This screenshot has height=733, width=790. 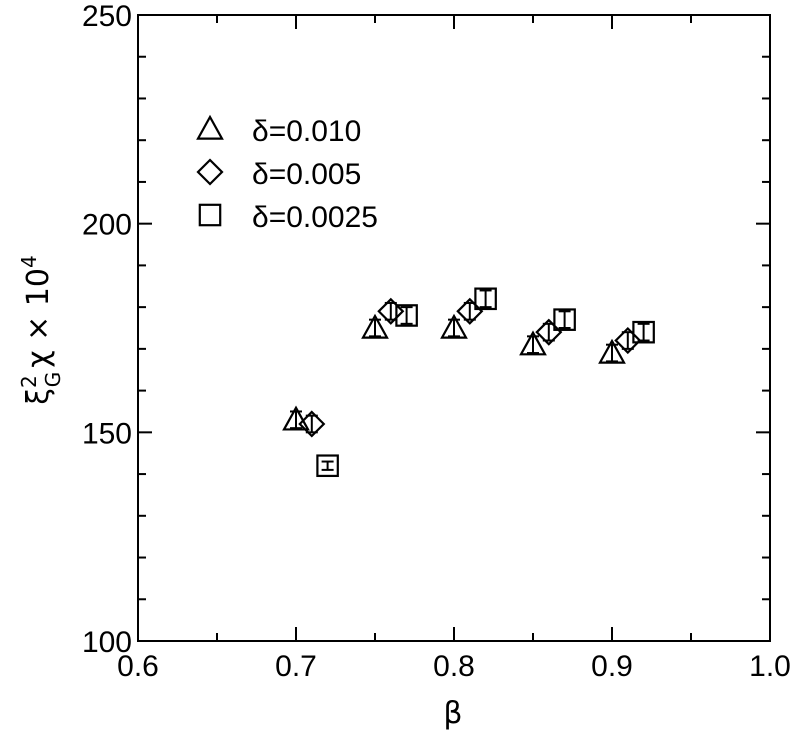 I want to click on legend-marker-square, so click(x=210, y=215).